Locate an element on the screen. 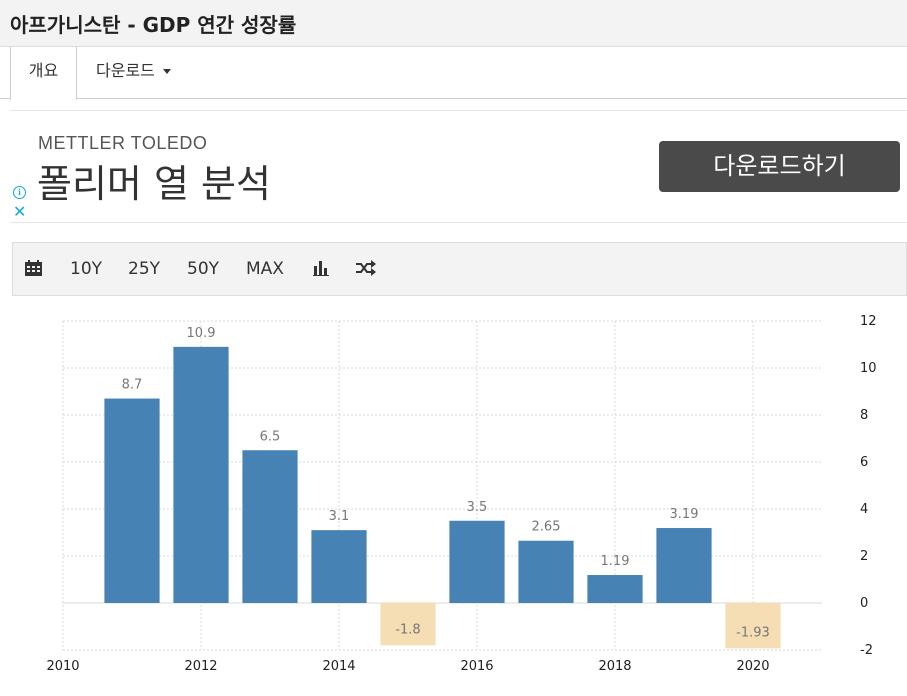  y-tick-label: 10 is located at coordinates (868, 368).